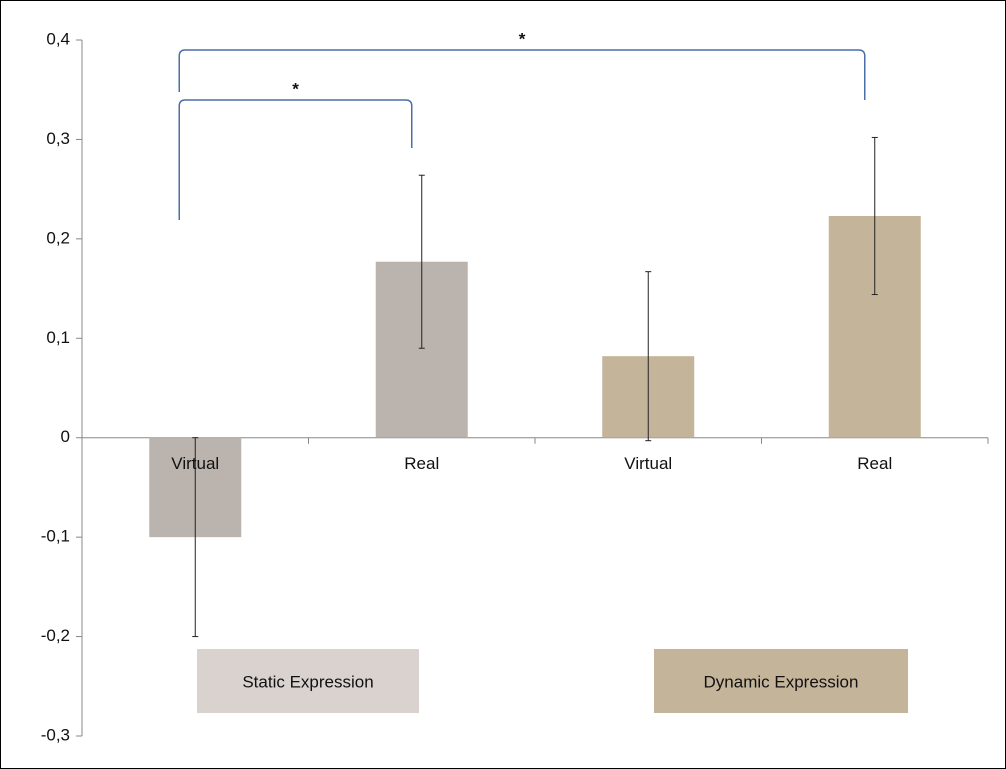  Describe the element at coordinates (55, 734) in the screenshot. I see `y-tick-label: -0,3` at that location.